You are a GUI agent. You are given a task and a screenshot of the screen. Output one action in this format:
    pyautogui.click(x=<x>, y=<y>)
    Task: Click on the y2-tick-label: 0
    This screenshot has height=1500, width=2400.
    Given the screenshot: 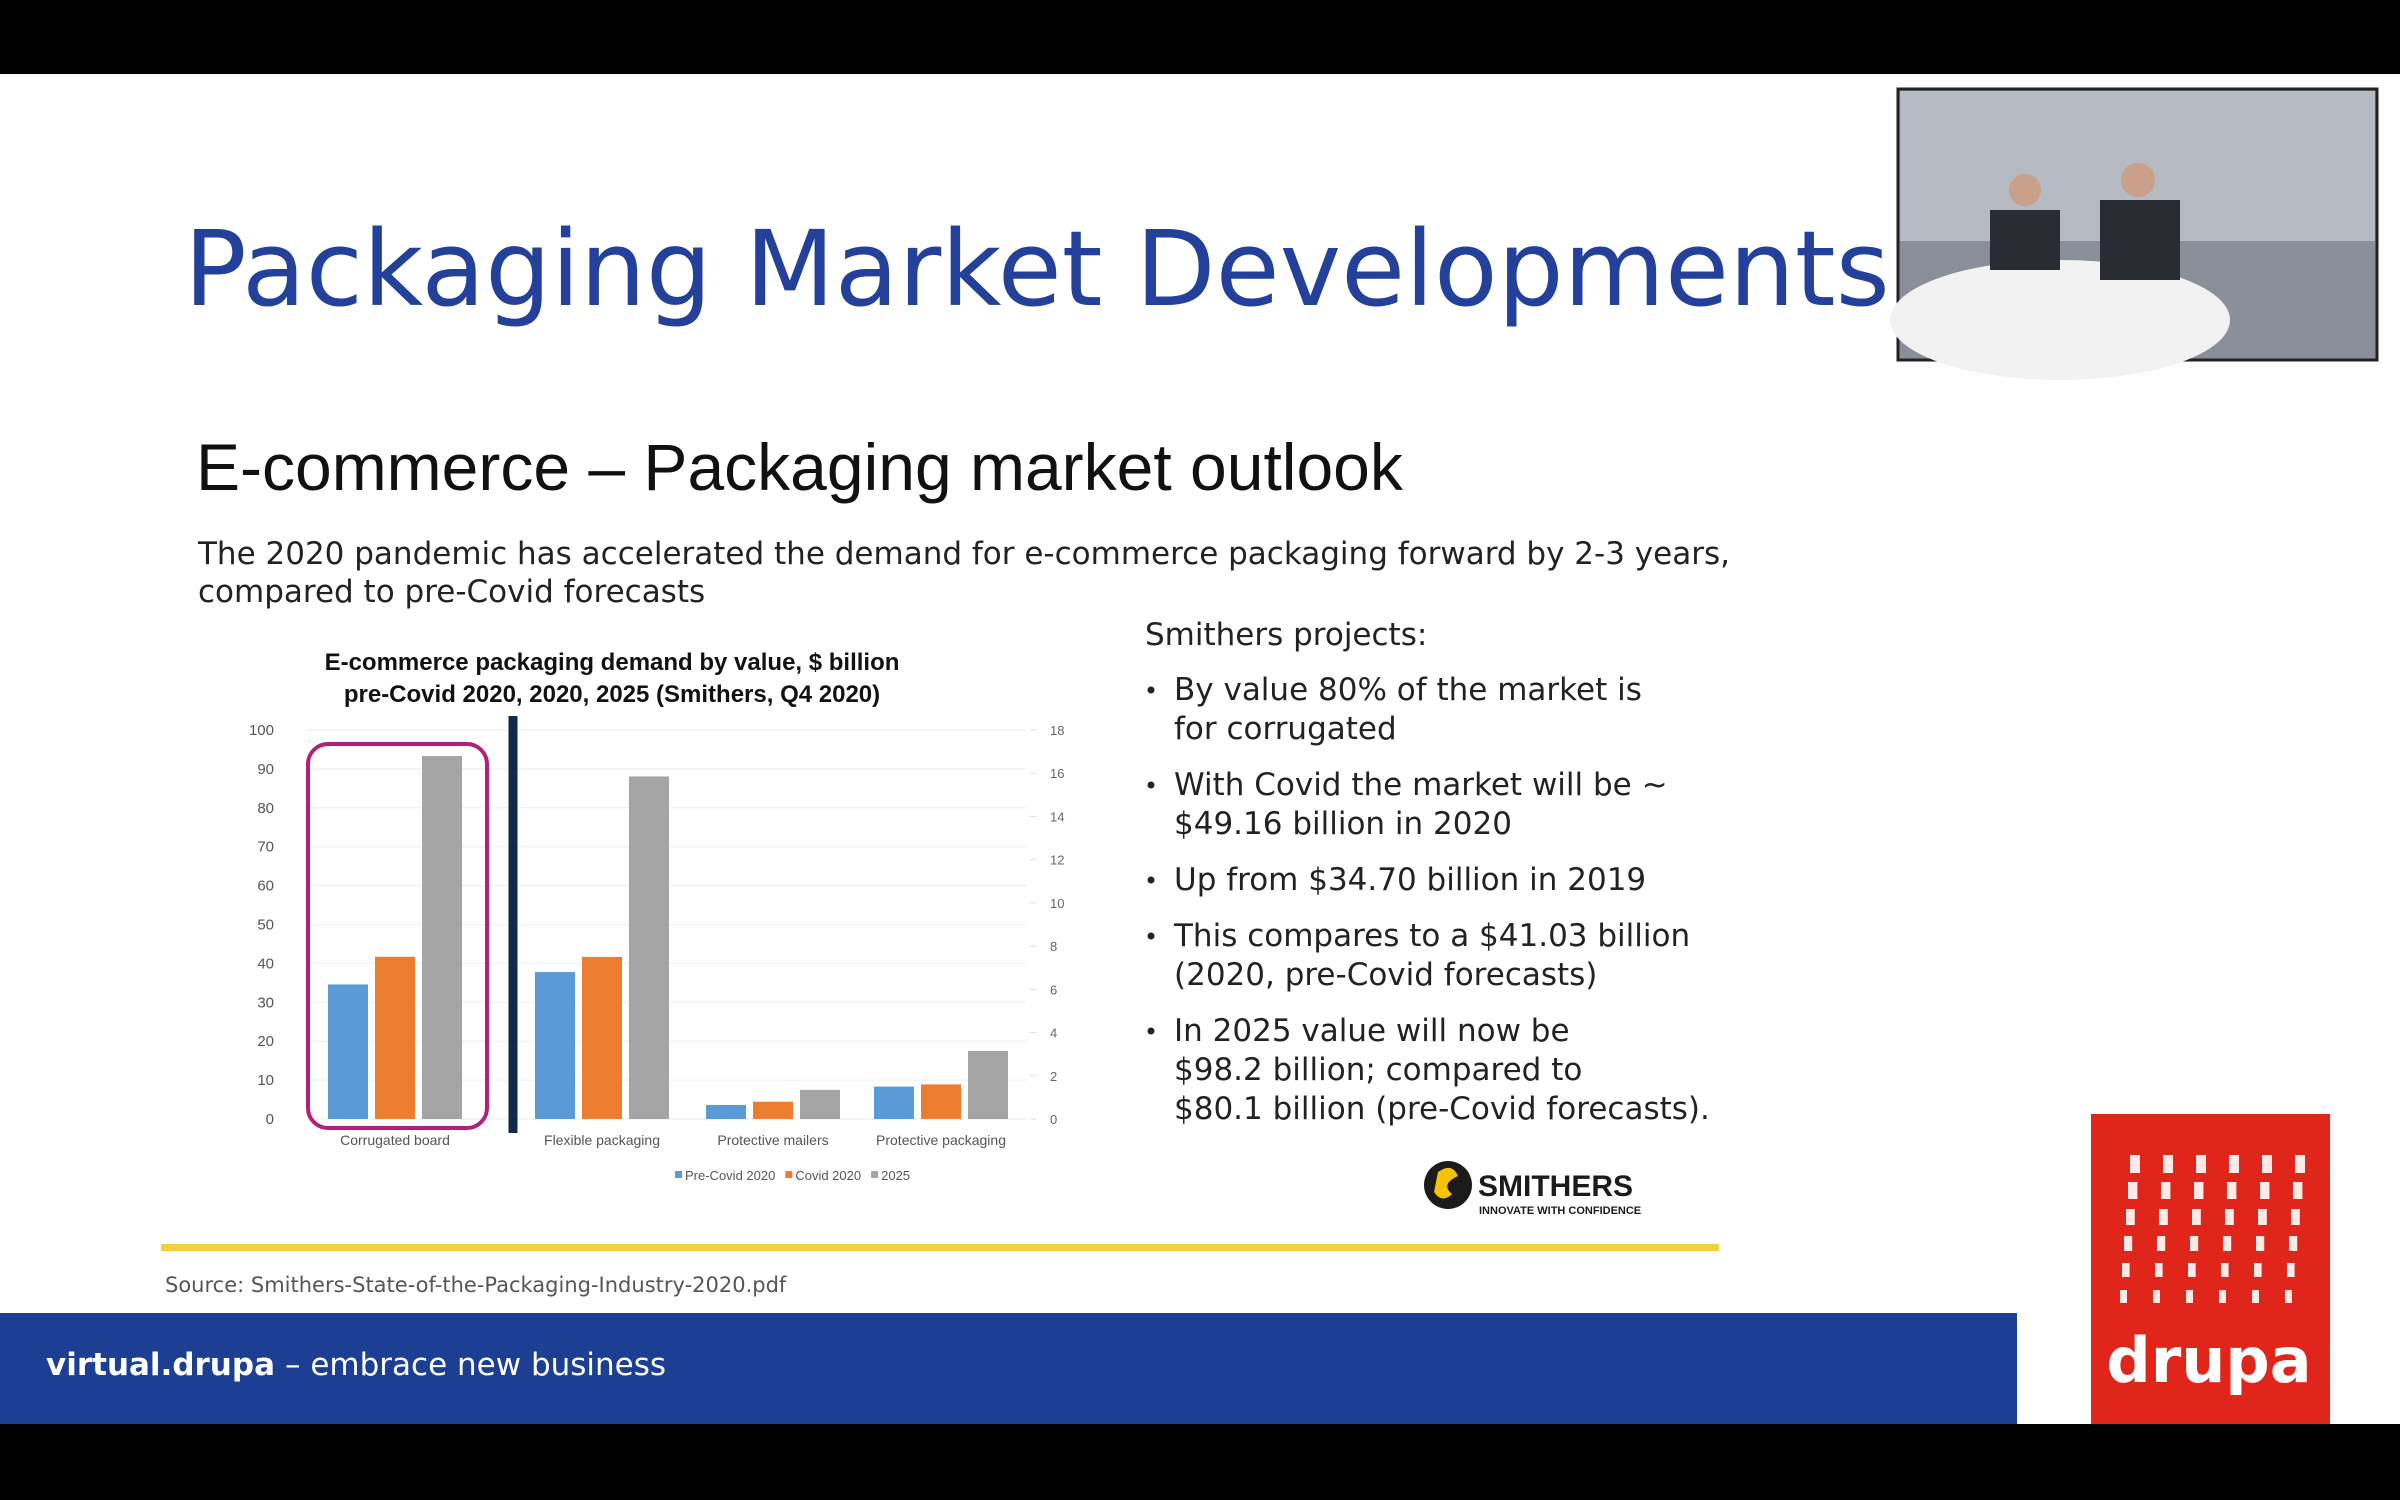 What is the action you would take?
    pyautogui.click(x=1053, y=1119)
    